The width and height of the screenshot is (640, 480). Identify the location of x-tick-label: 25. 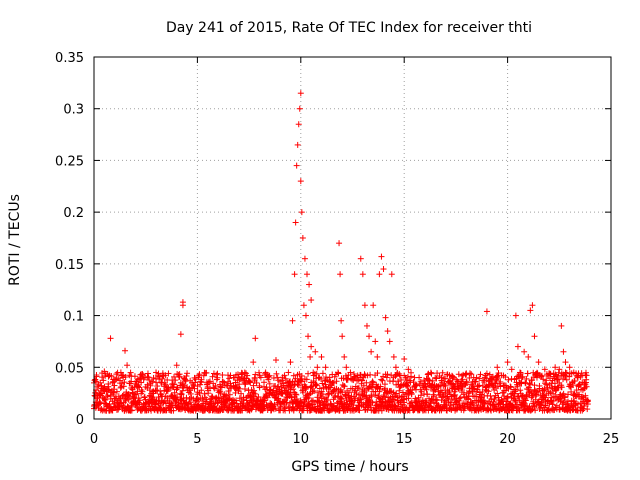
(611, 439).